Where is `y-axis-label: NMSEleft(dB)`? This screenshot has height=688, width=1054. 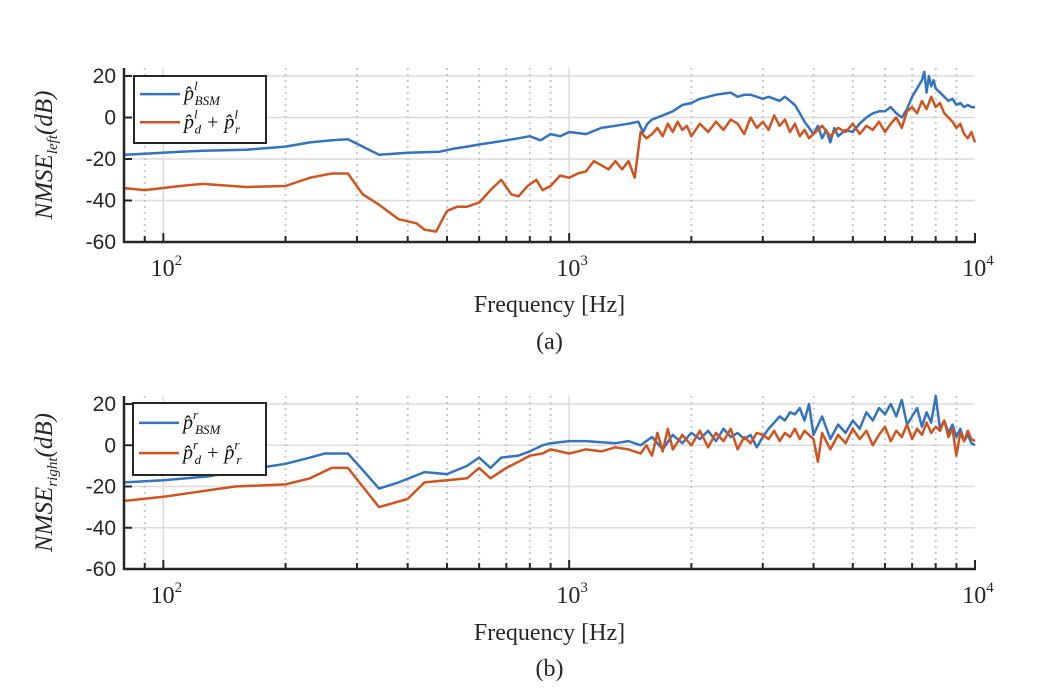 y-axis-label: NMSEleft(dB) is located at coordinates (46, 156).